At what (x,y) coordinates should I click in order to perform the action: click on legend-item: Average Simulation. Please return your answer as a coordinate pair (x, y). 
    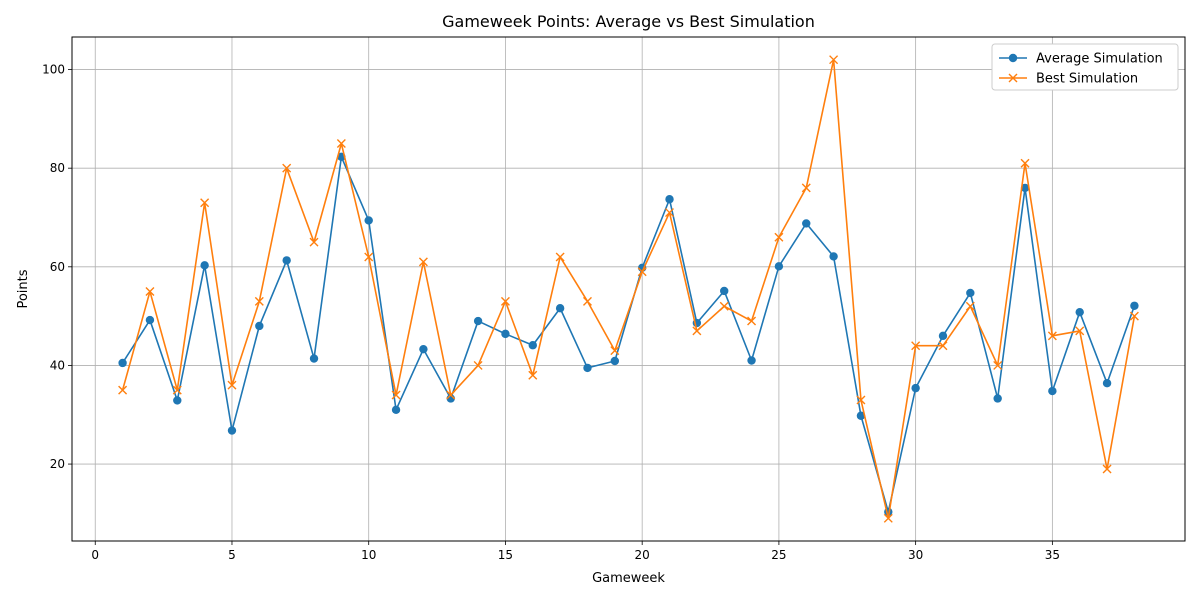
    Looking at the image, I should click on (1081, 59).